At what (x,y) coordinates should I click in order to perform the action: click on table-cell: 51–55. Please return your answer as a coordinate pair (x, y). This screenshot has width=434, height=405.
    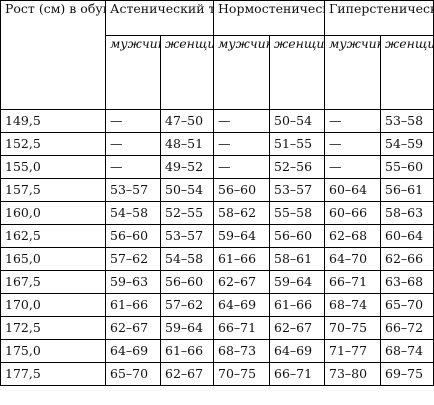
    Looking at the image, I should click on (297, 144).